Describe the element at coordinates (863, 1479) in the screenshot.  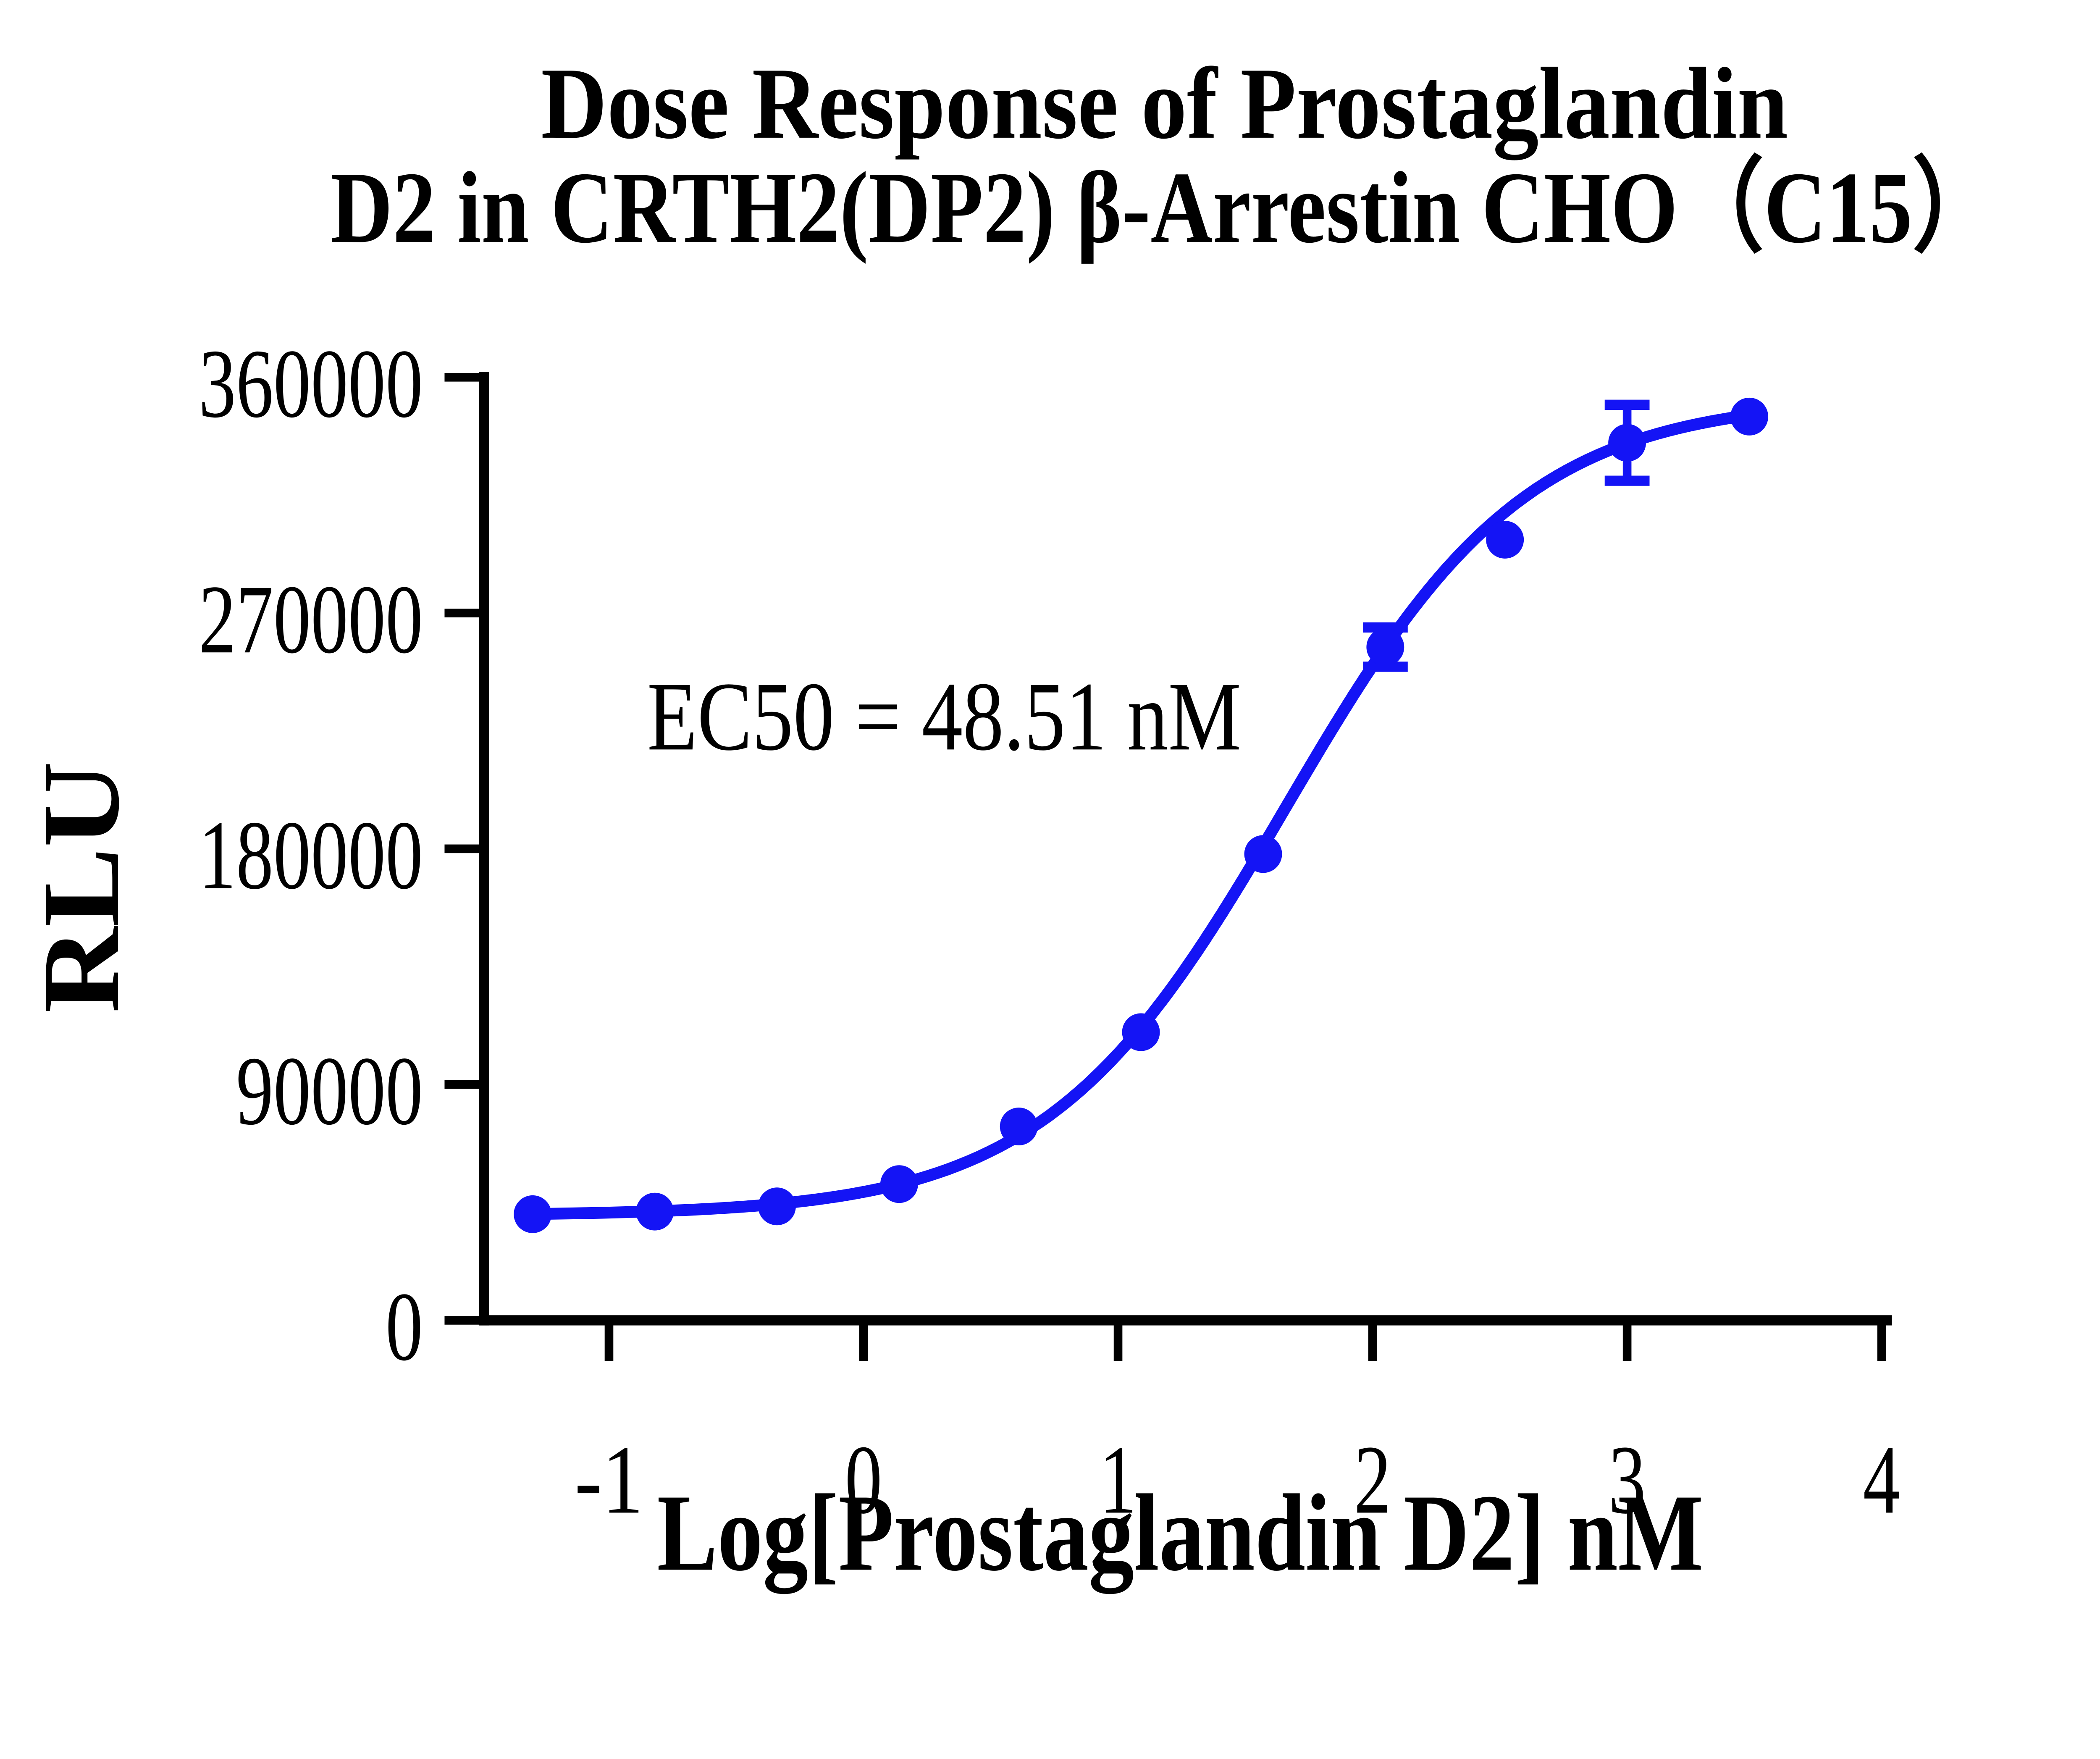
I see `x-tick-label: 0` at that location.